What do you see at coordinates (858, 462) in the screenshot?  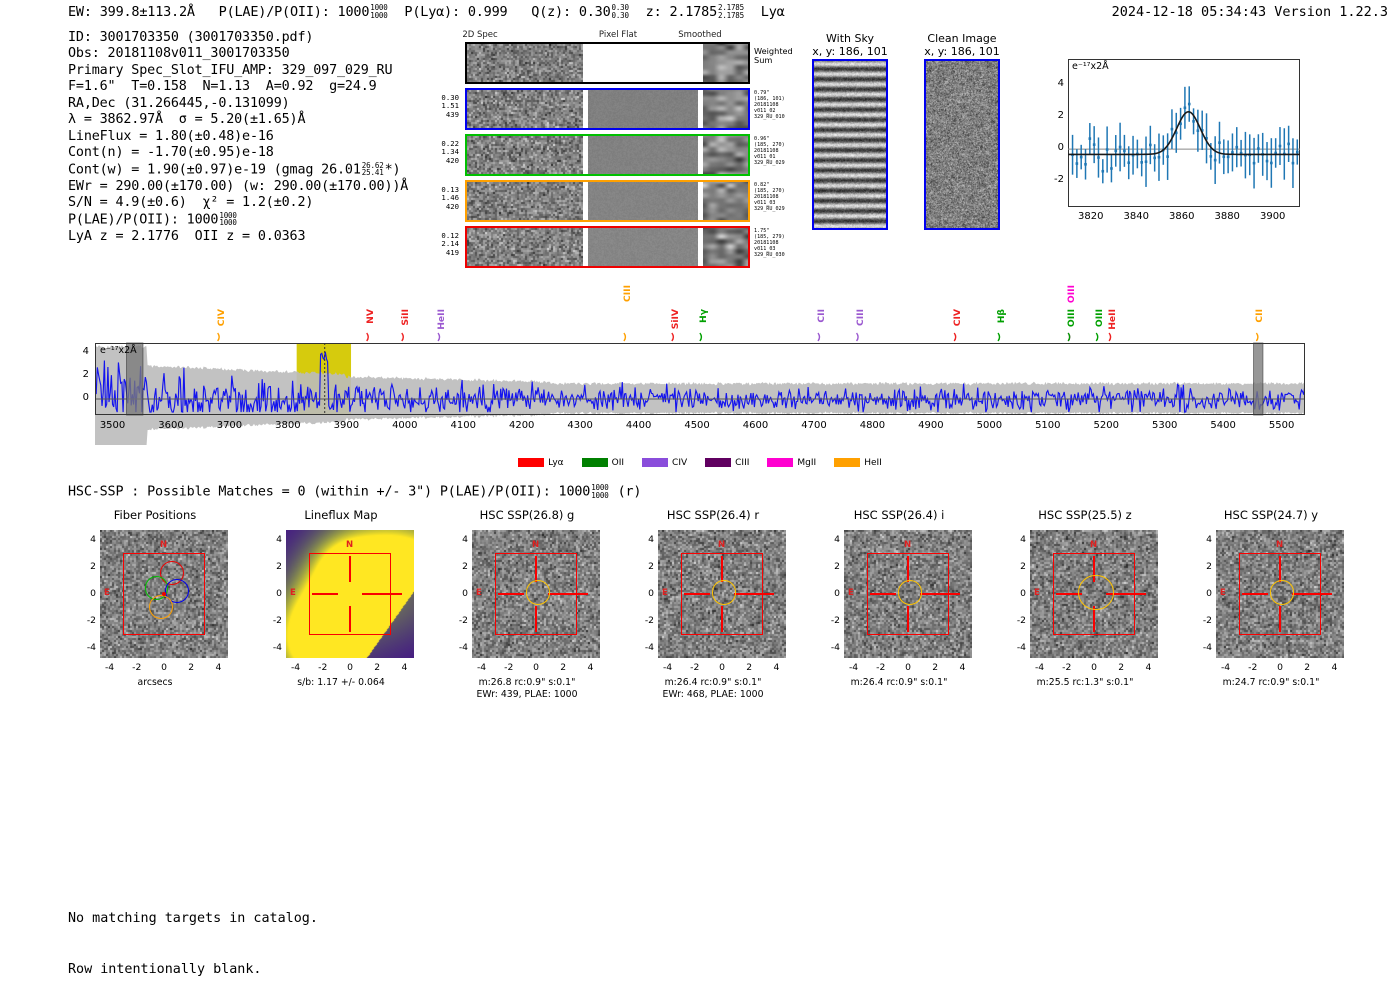 I see `legend-item: HeII` at bounding box center [858, 462].